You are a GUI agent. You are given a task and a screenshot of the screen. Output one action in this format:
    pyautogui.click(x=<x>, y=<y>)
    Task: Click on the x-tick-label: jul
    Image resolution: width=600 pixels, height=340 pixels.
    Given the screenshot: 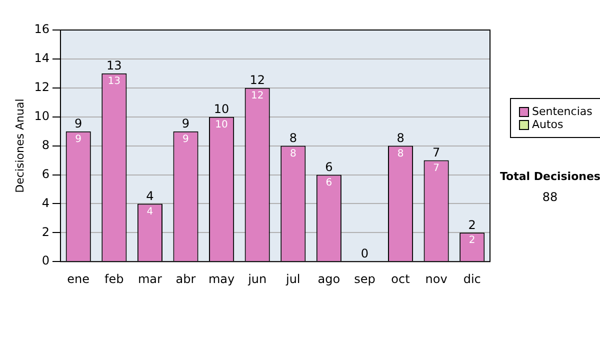 What is the action you would take?
    pyautogui.click(x=292, y=279)
    